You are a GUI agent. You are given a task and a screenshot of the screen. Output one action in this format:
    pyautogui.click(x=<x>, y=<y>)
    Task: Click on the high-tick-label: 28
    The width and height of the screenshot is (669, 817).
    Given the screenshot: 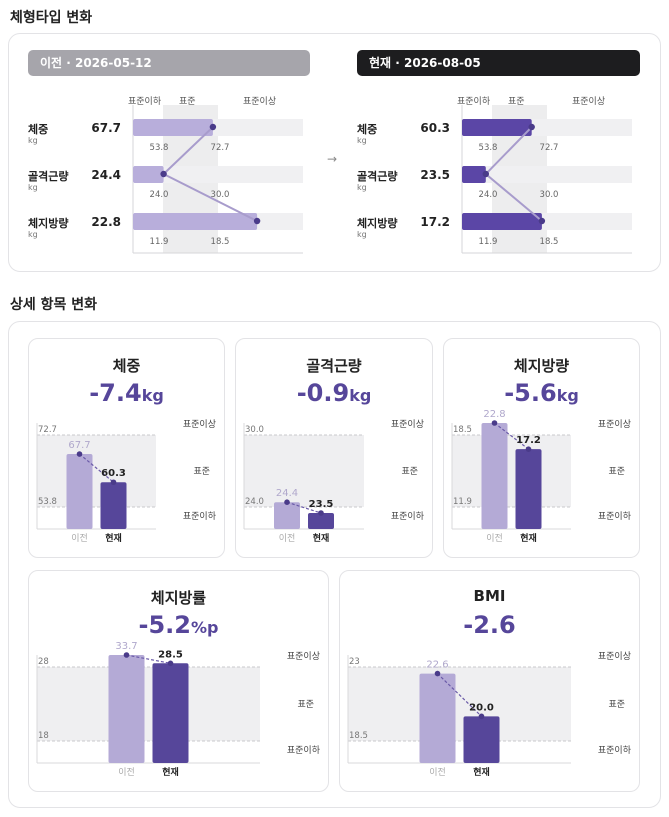 What is the action you would take?
    pyautogui.click(x=43, y=662)
    